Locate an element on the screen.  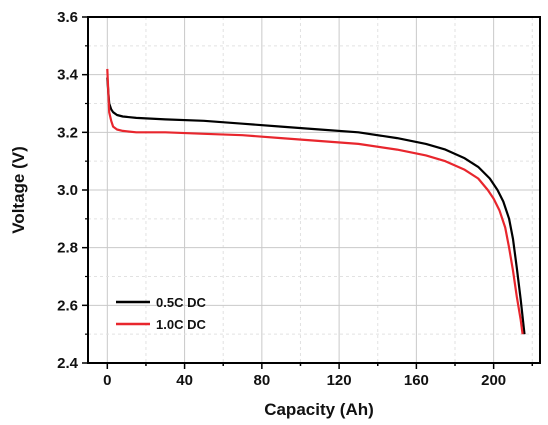
x-axis-title: Capacity (Ah) is located at coordinates (319, 409).